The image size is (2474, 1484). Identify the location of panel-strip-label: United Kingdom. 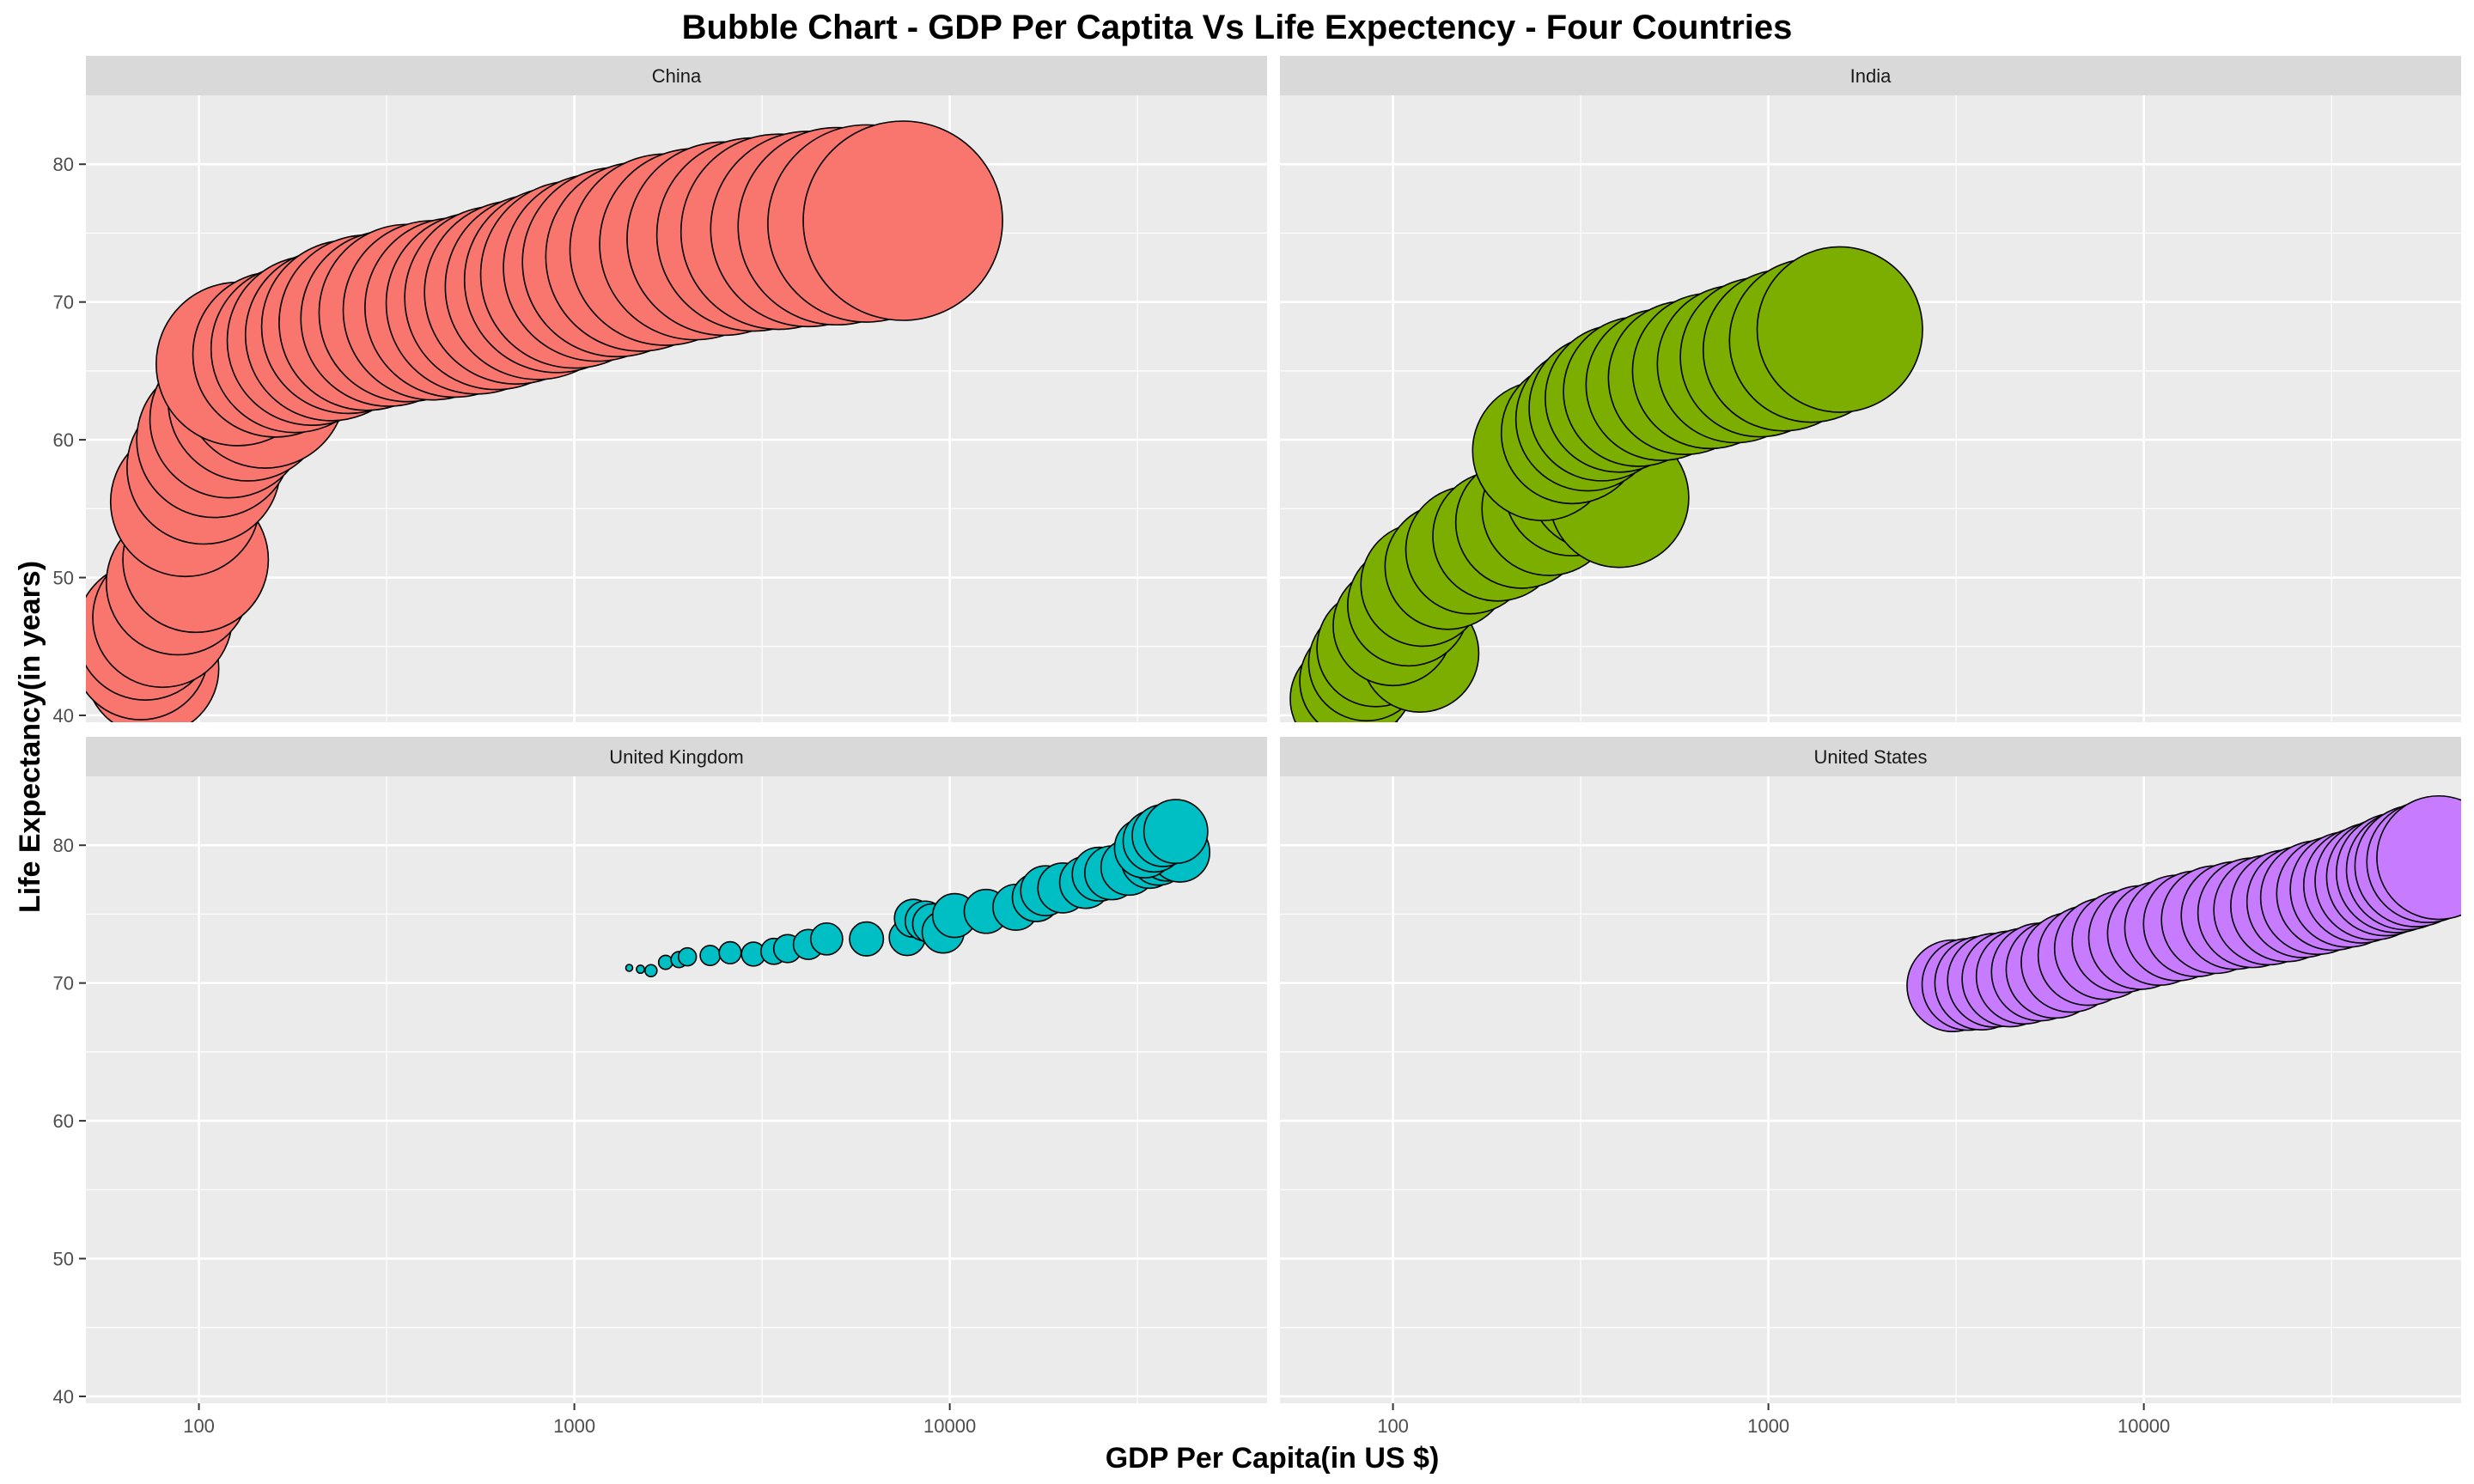
(676, 757).